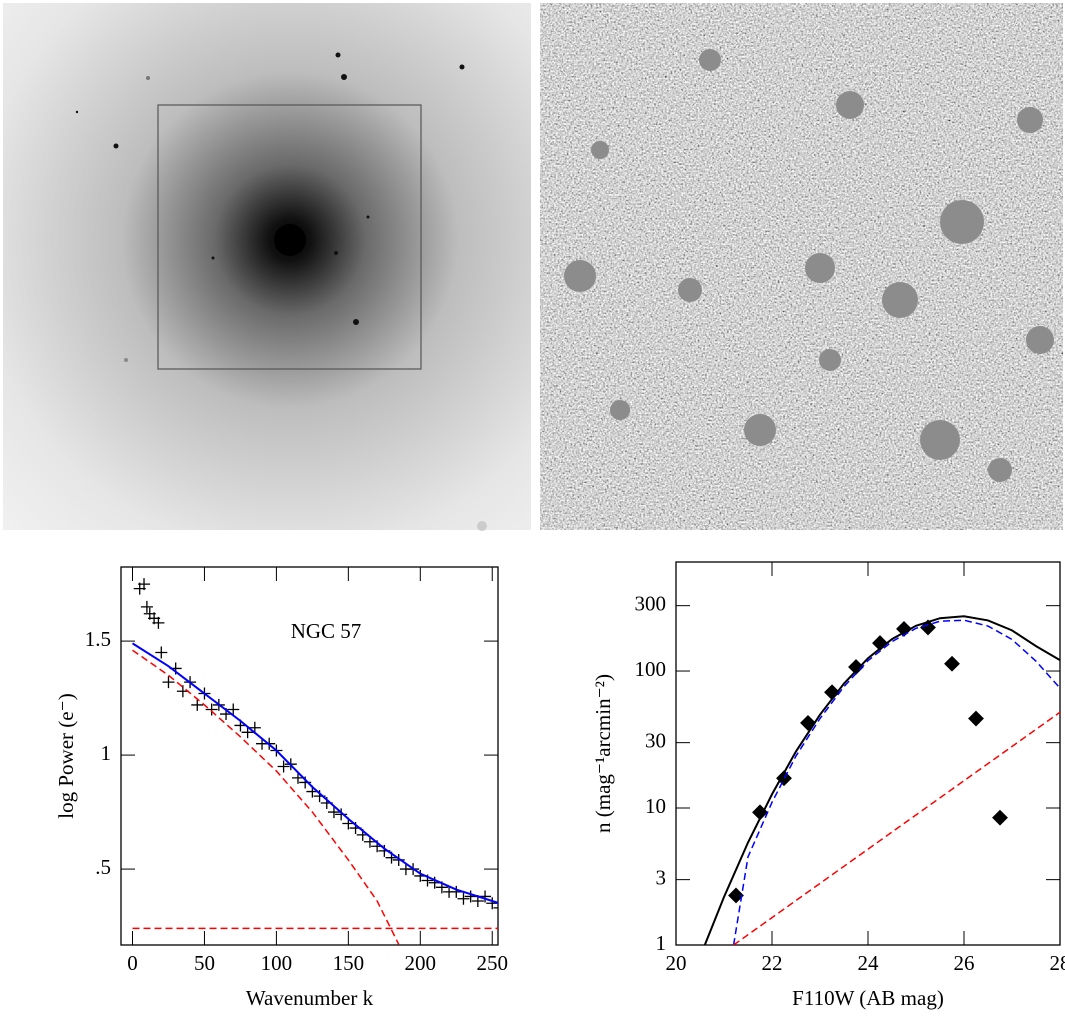  Describe the element at coordinates (868, 998) in the screenshot. I see `x-axis-label: F110W (AB mag)` at that location.